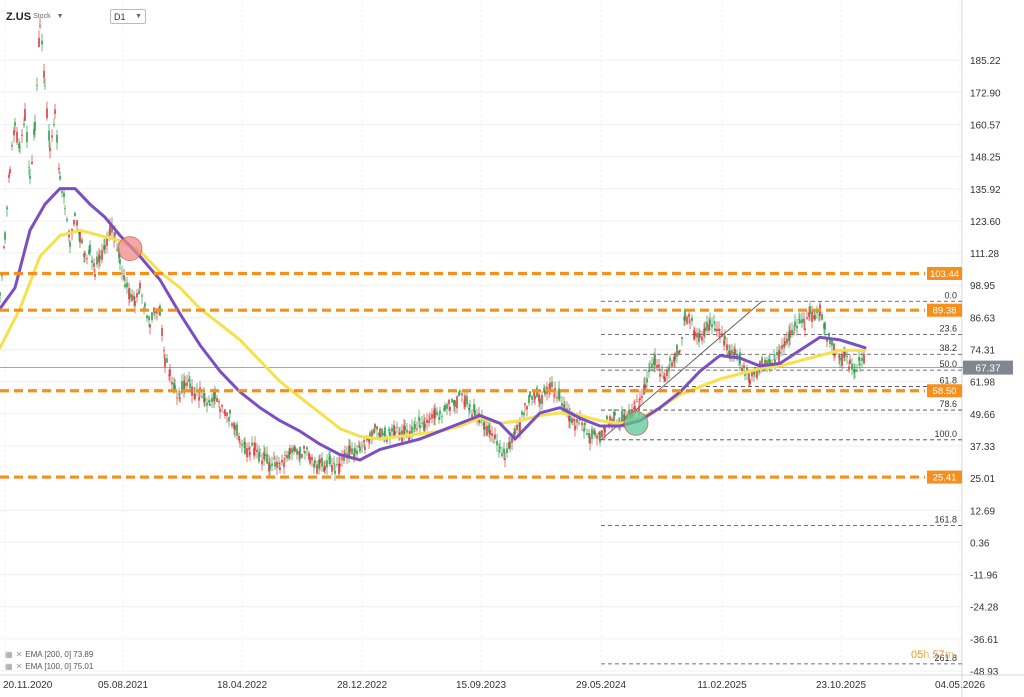 The height and width of the screenshot is (697, 1024). What do you see at coordinates (948, 364) in the screenshot?
I see `fib-level-label: 50.0` at bounding box center [948, 364].